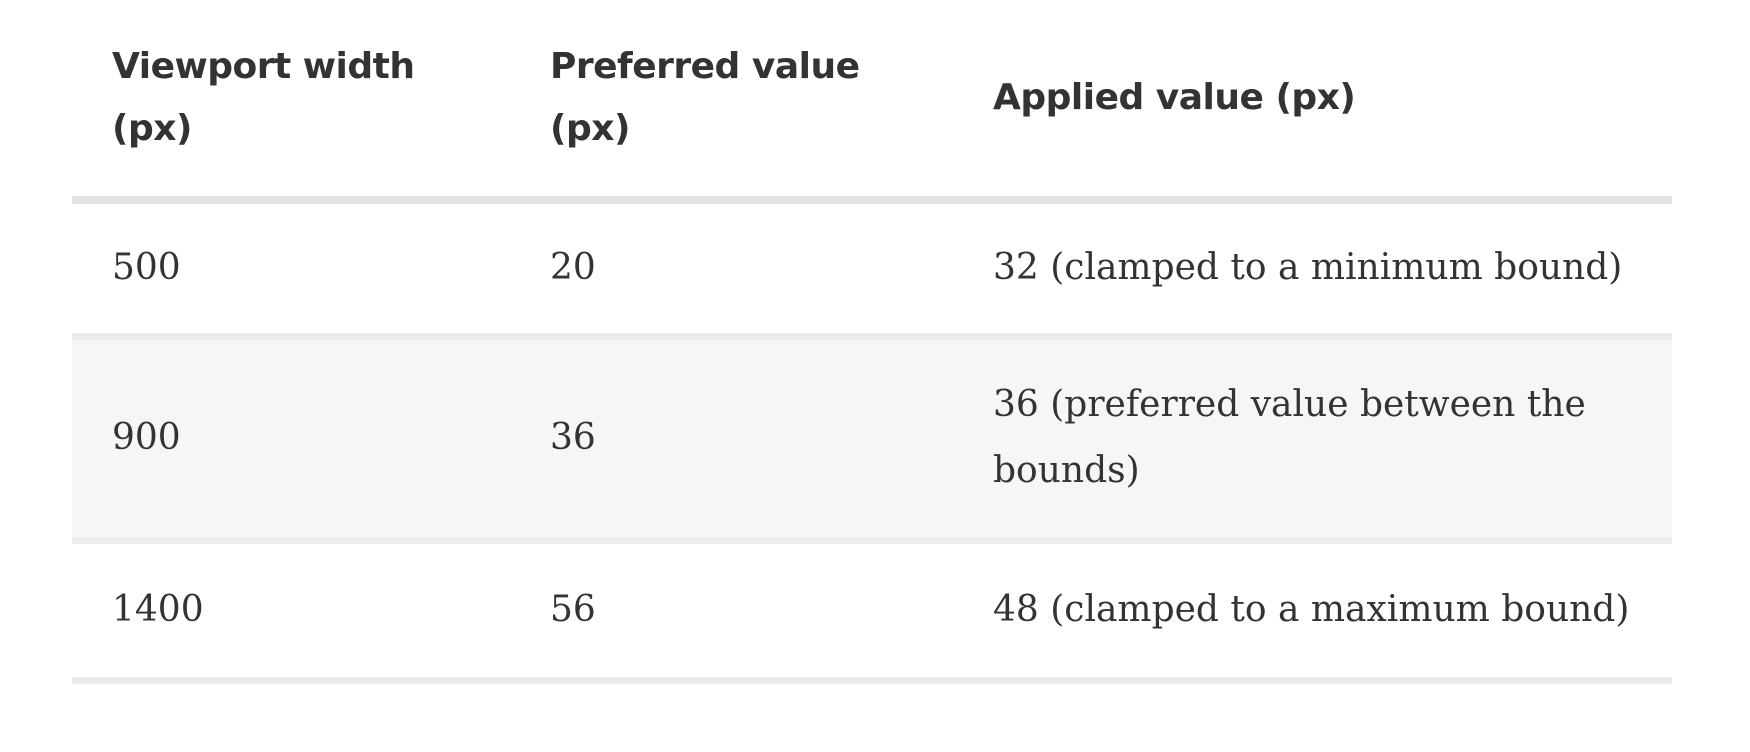 The image size is (1750, 752). What do you see at coordinates (291, 440) in the screenshot?
I see `cell-viewport-width: 900` at bounding box center [291, 440].